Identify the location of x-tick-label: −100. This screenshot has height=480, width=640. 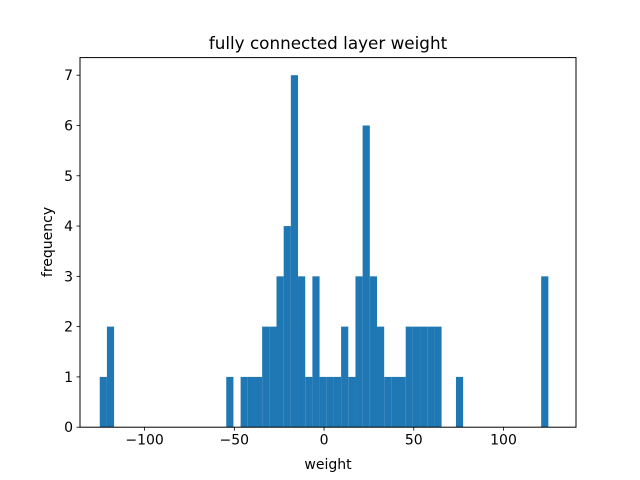
(144, 441).